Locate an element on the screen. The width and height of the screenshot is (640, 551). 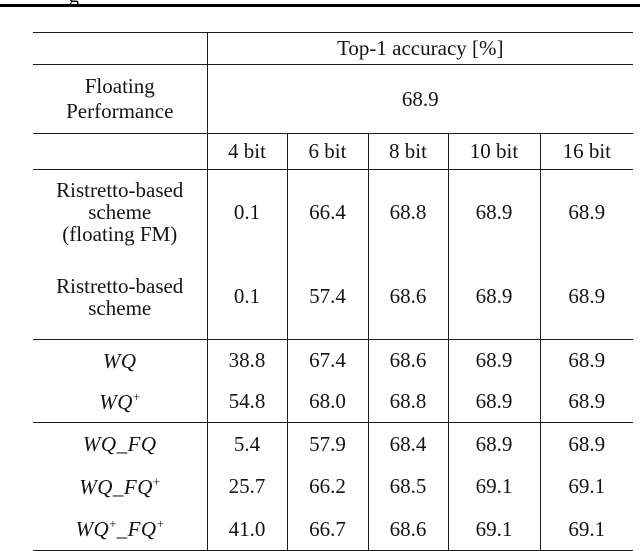
bit-width-header-row: 4 bit 6 bit 8 bit 10 bit 16 bit is located at coordinates (333, 151).